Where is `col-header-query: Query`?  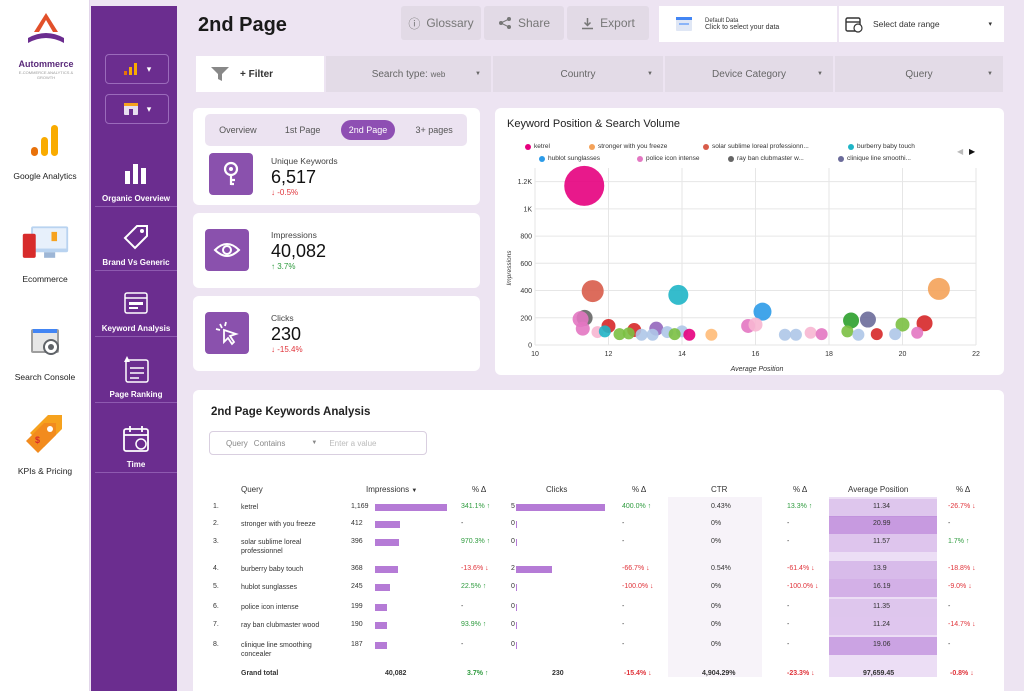
col-header-query: Query is located at coordinates (252, 489).